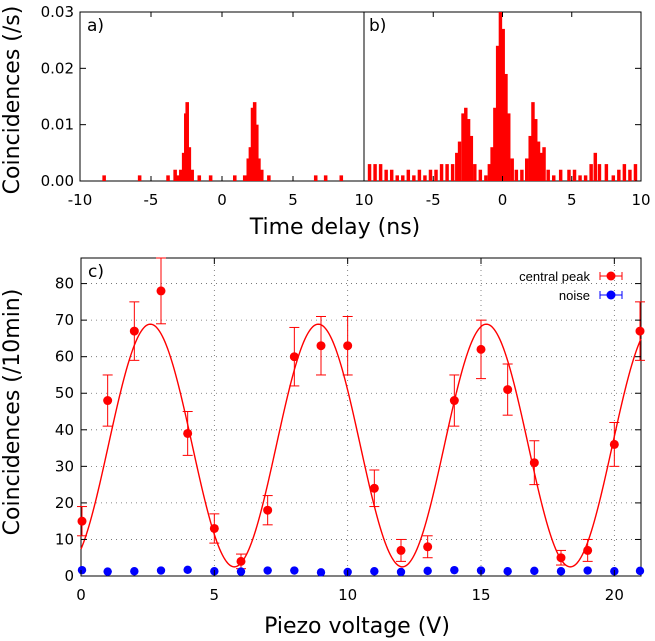 The width and height of the screenshot is (655, 641). I want to click on legend: central peak noise, so click(571, 286).